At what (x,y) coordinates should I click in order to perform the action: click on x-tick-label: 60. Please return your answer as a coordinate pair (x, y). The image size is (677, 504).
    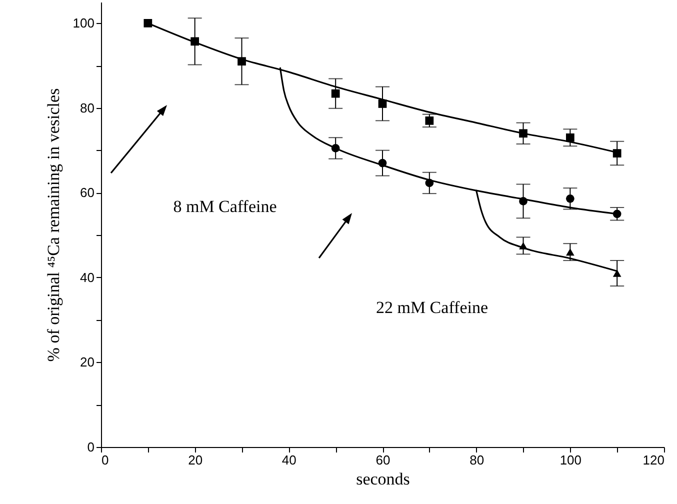
    Looking at the image, I should click on (383, 460).